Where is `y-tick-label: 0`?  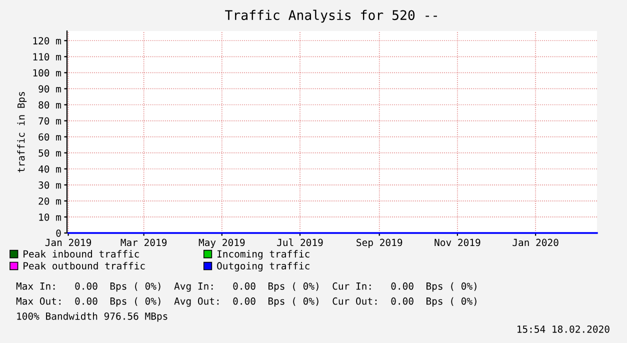
y-tick-label: 0 is located at coordinates (58, 233).